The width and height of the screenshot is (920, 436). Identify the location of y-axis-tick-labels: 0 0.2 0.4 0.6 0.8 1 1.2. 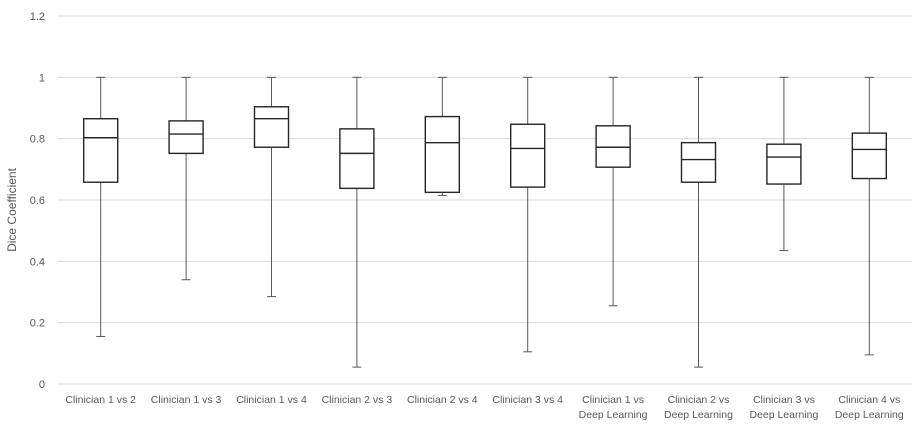
(37, 201).